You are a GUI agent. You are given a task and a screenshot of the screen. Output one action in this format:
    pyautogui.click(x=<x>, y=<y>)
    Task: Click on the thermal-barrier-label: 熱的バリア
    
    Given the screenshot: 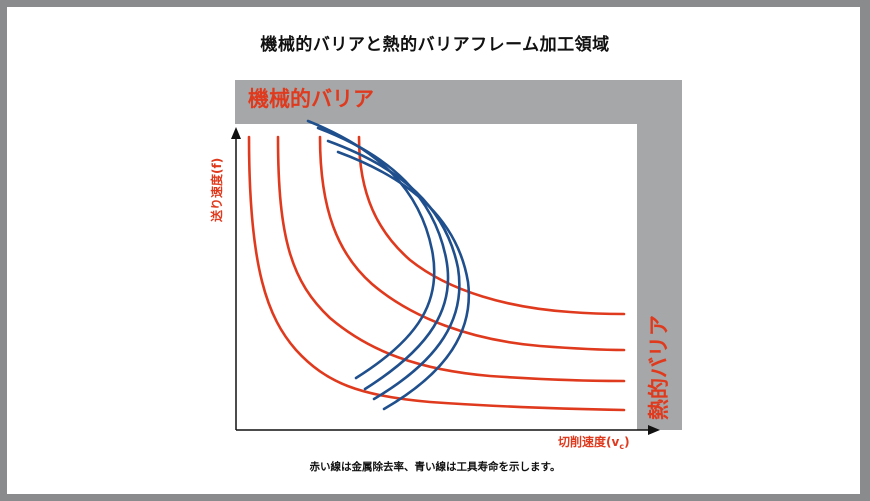 What is the action you would take?
    pyautogui.click(x=659, y=367)
    